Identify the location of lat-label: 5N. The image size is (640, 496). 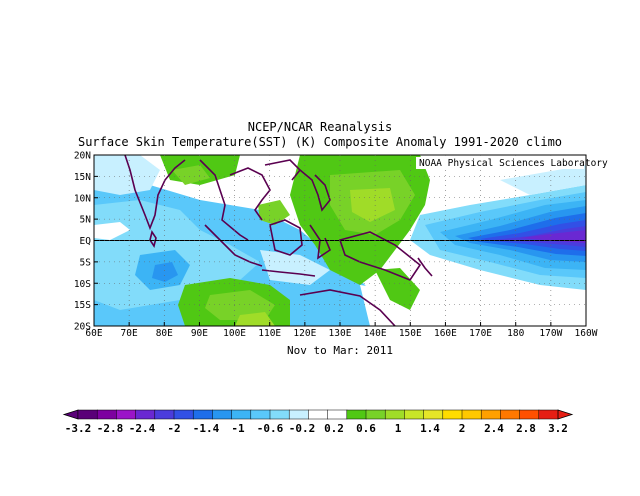
(86, 220).